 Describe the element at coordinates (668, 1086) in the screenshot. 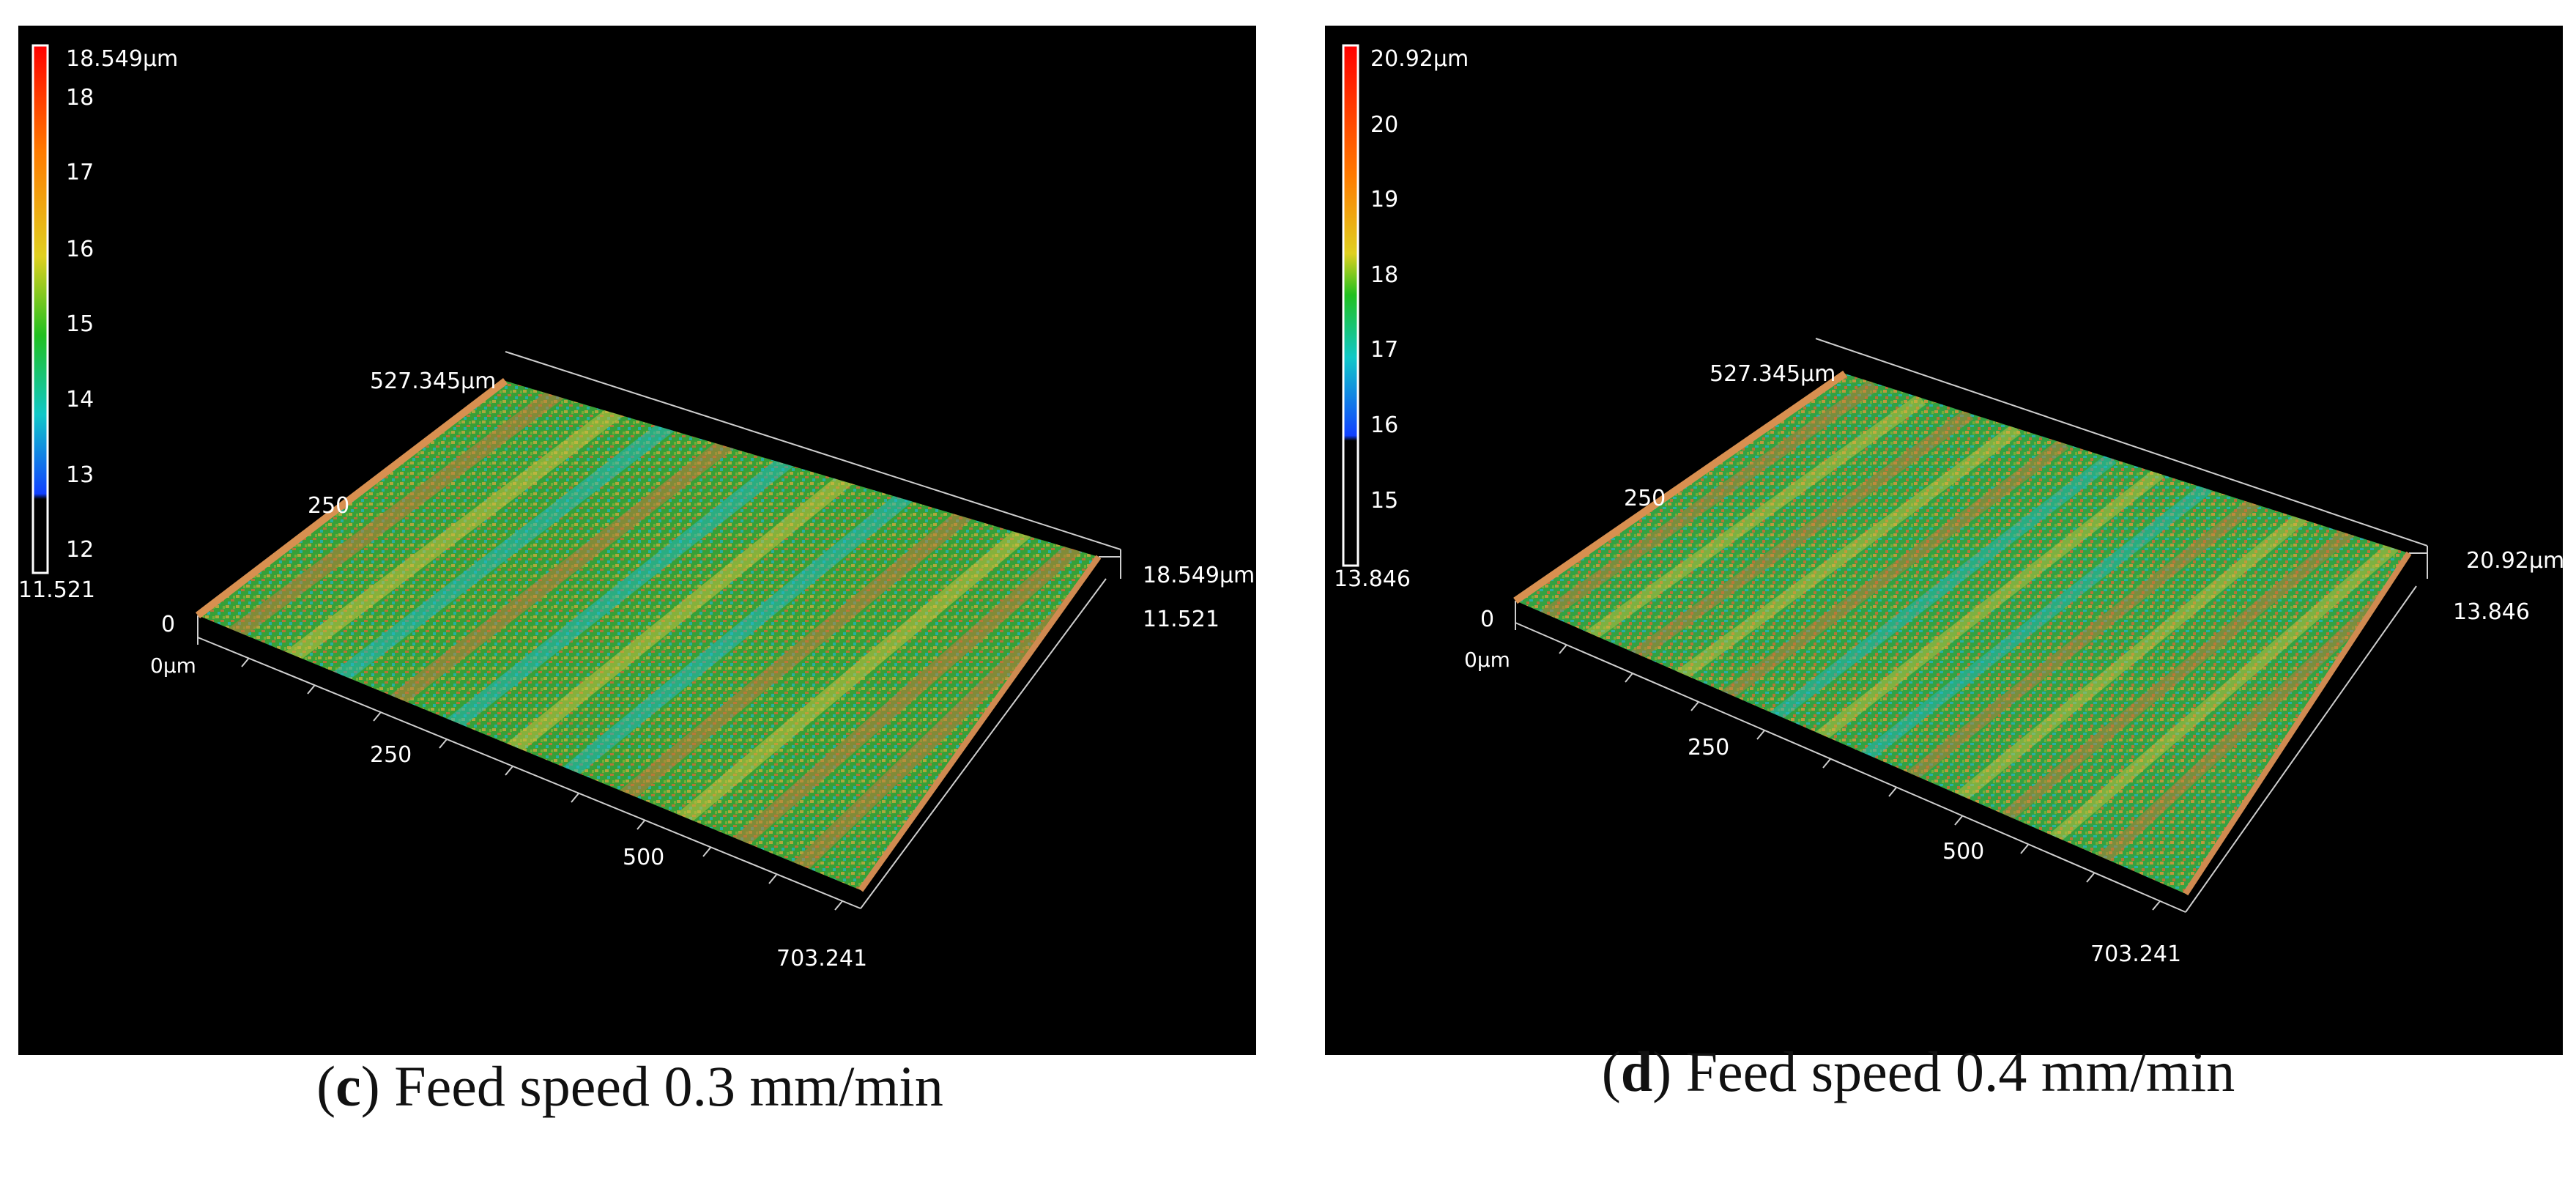

I see `caption-text: Feed speed 0.3 mm/min` at that location.